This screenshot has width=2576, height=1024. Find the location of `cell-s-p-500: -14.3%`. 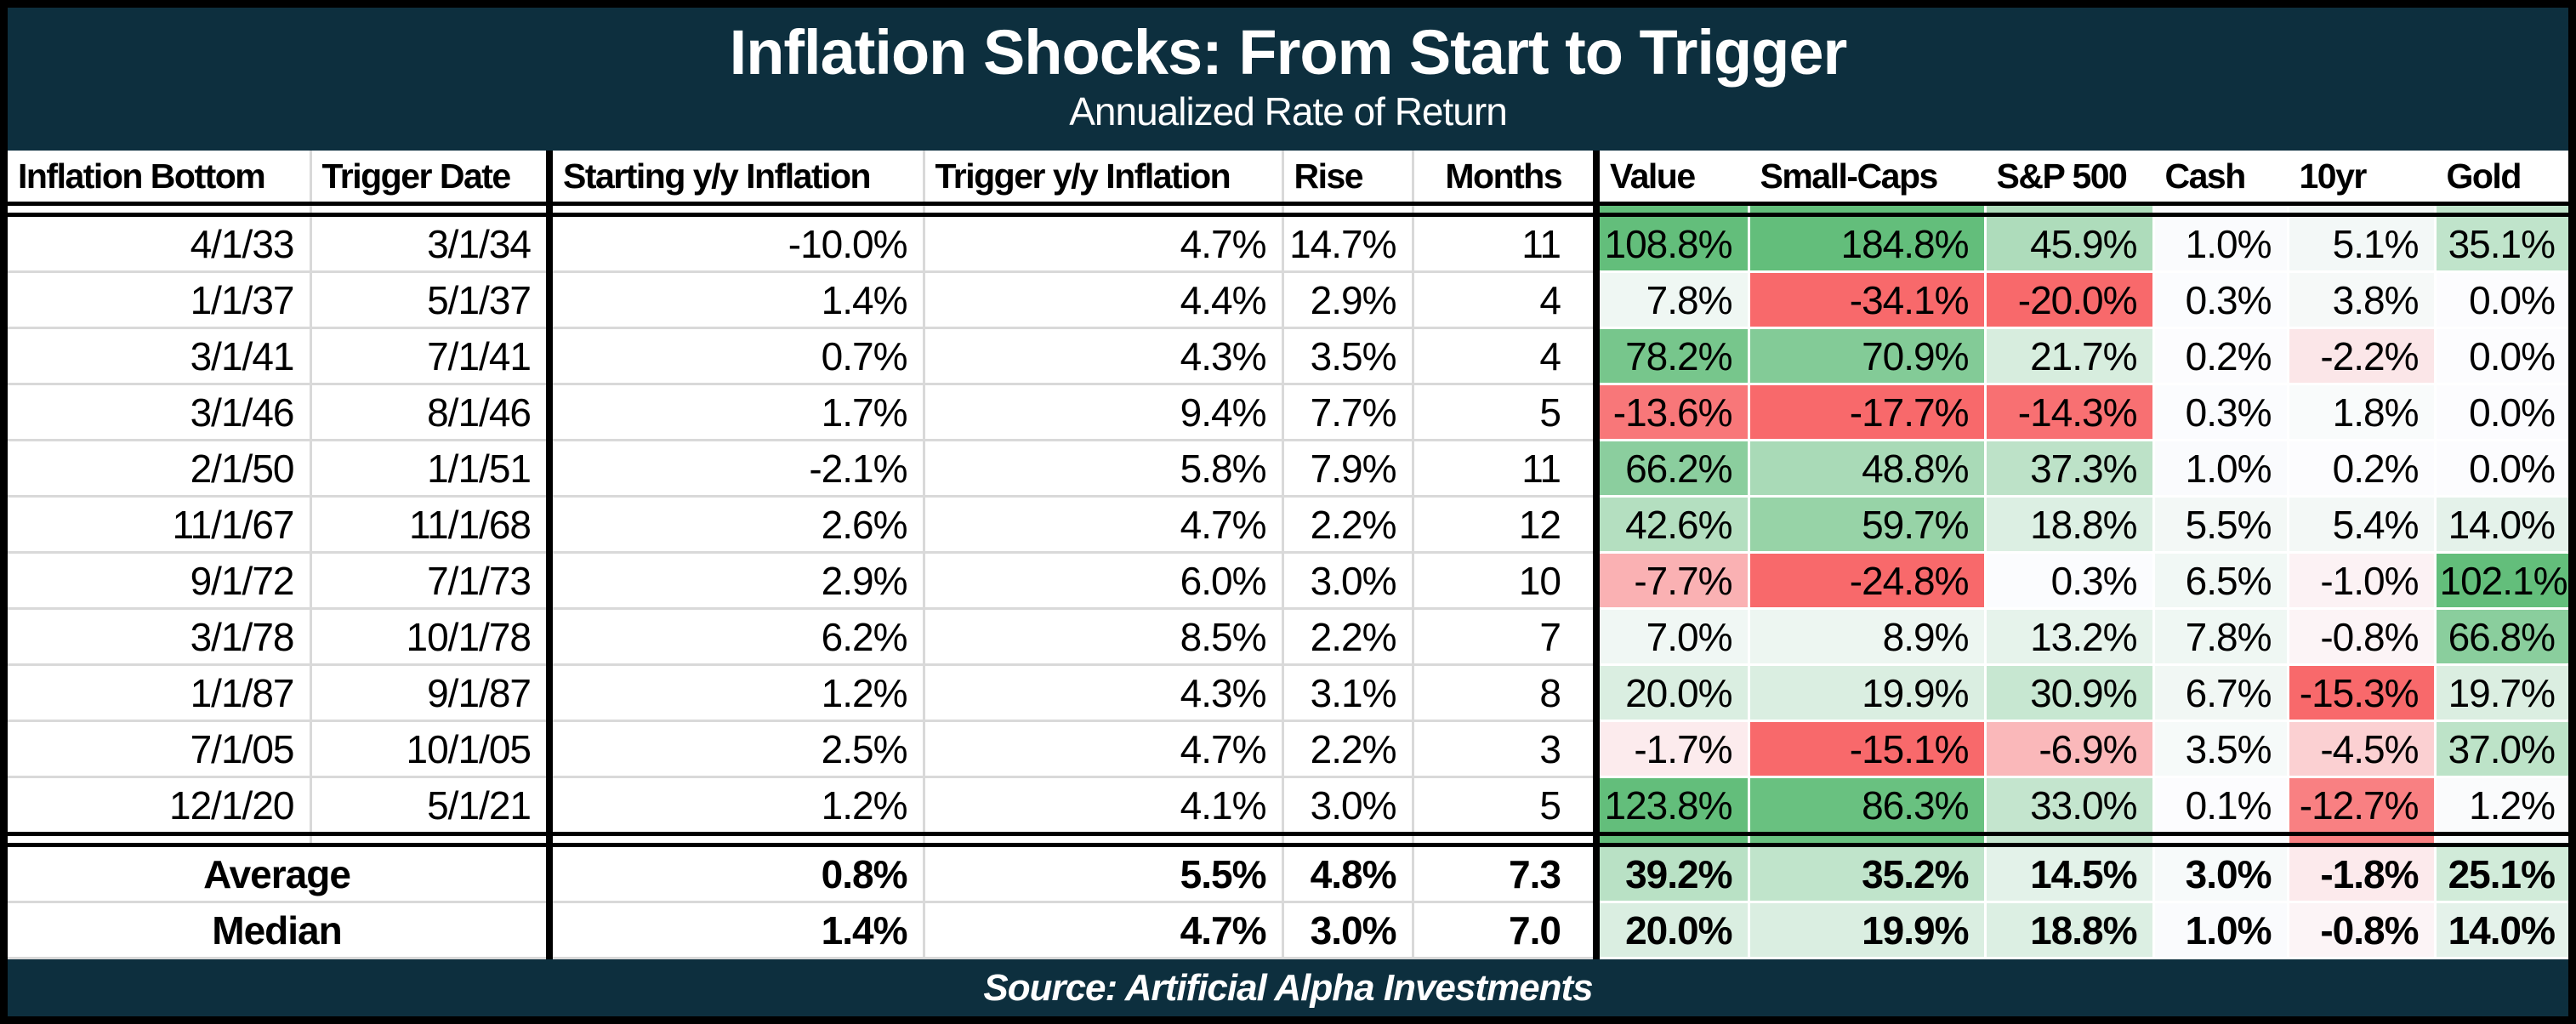

cell-s-p-500: -14.3% is located at coordinates (2068, 412).